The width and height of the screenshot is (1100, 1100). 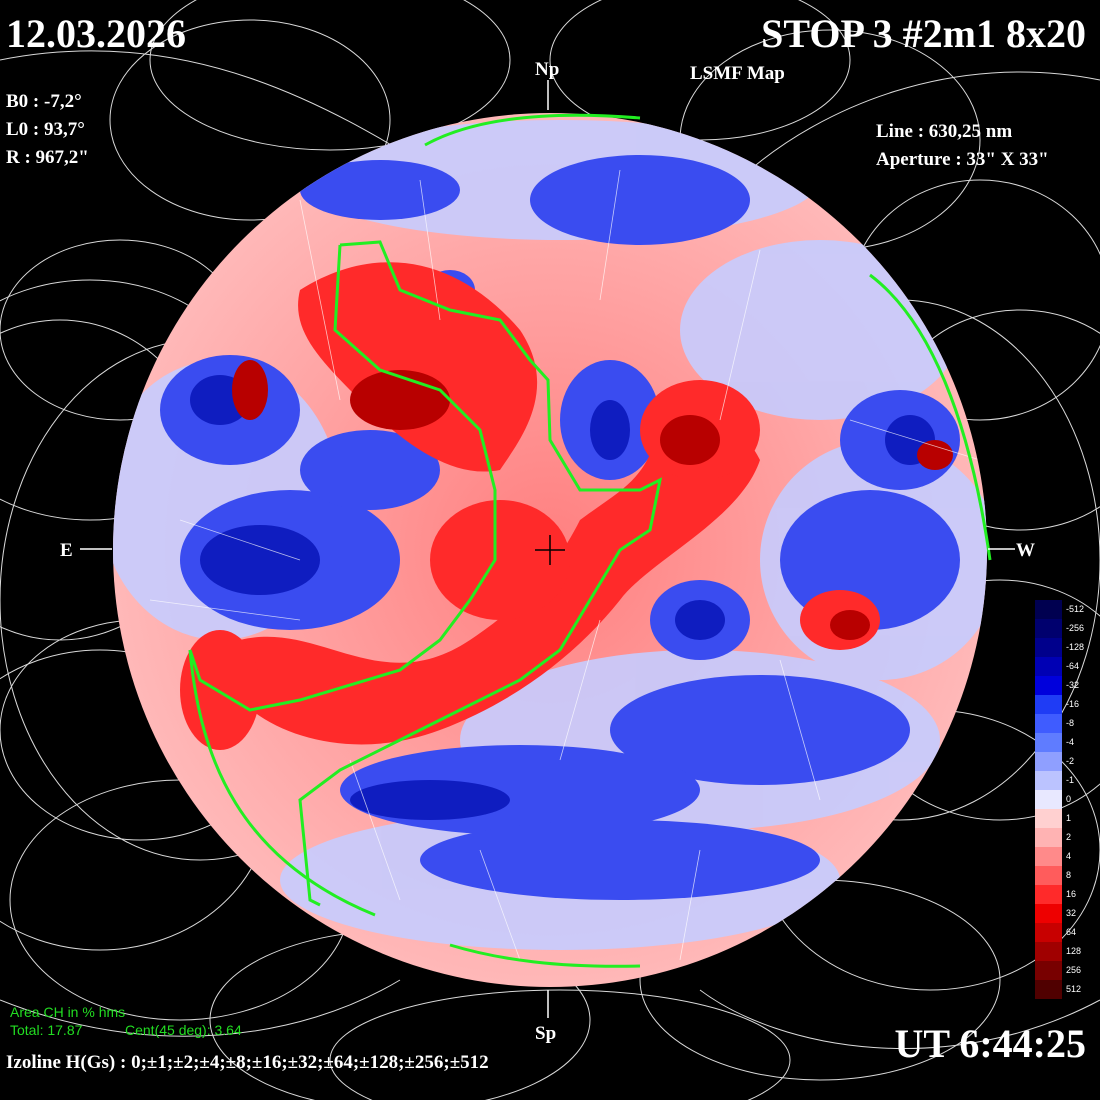 I want to click on colorbar-tick-label: 2, so click(x=1069, y=837).